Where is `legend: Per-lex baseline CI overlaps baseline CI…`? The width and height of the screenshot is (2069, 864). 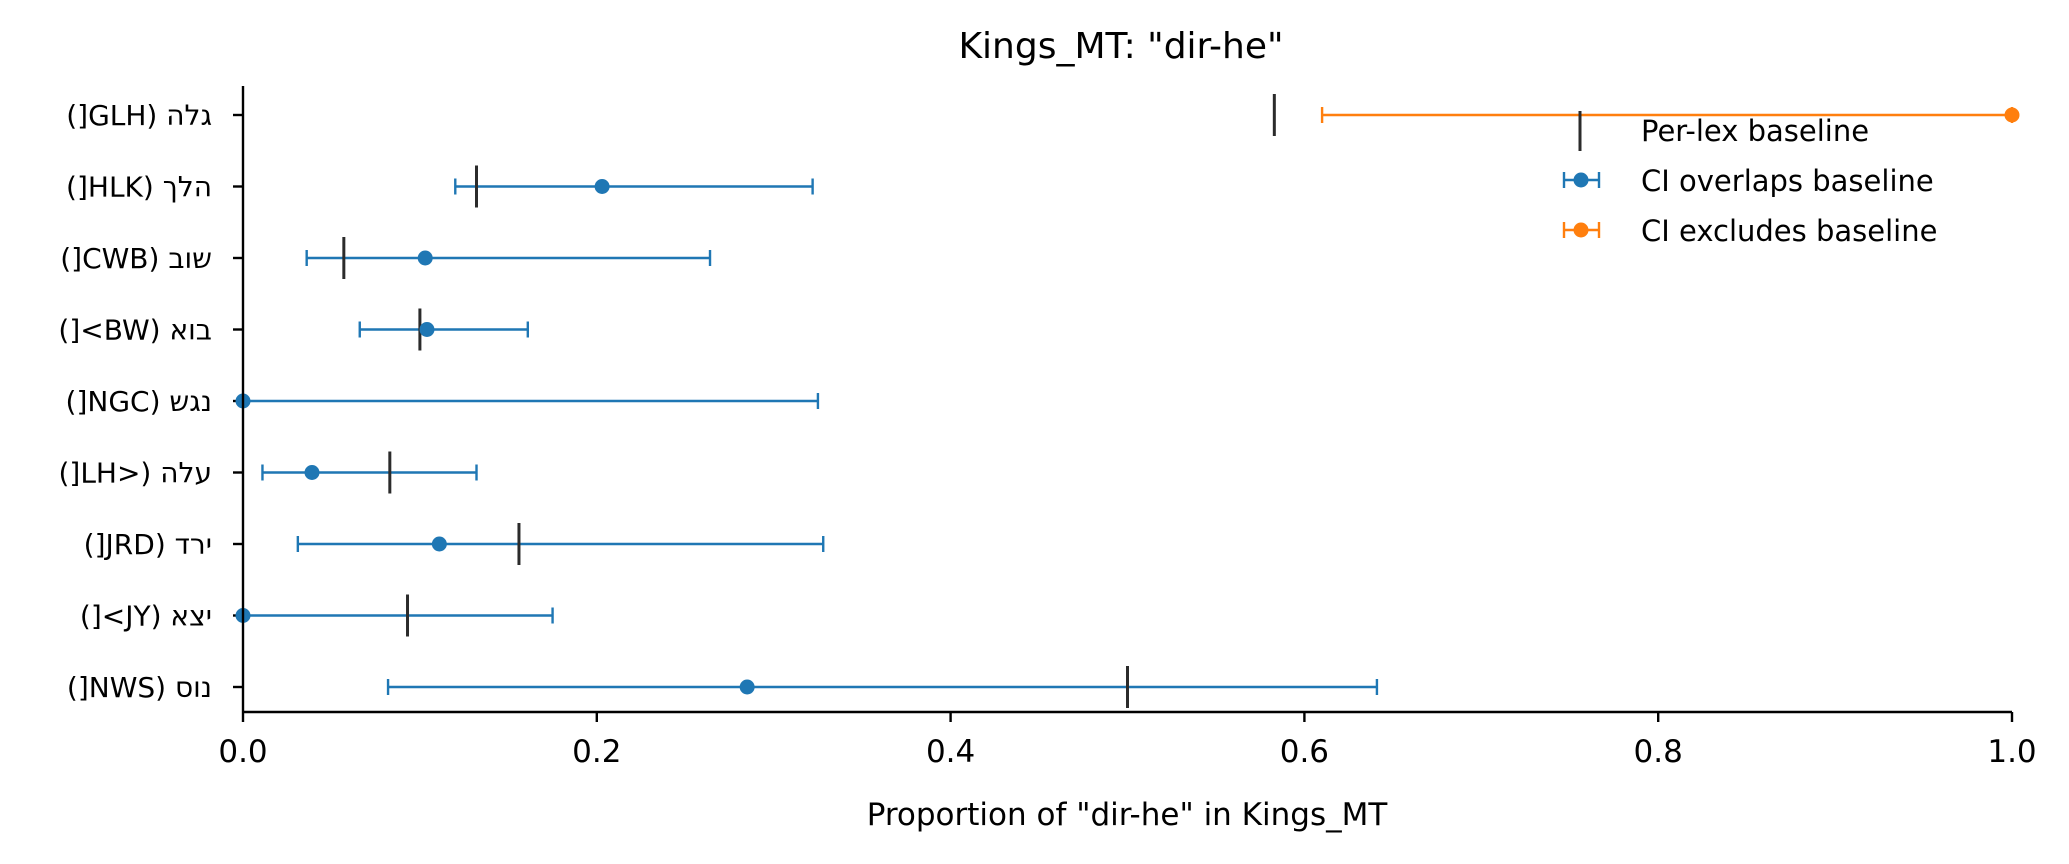
legend: Per-lex baseline CI overlaps baseline CI… is located at coordinates (1749, 179).